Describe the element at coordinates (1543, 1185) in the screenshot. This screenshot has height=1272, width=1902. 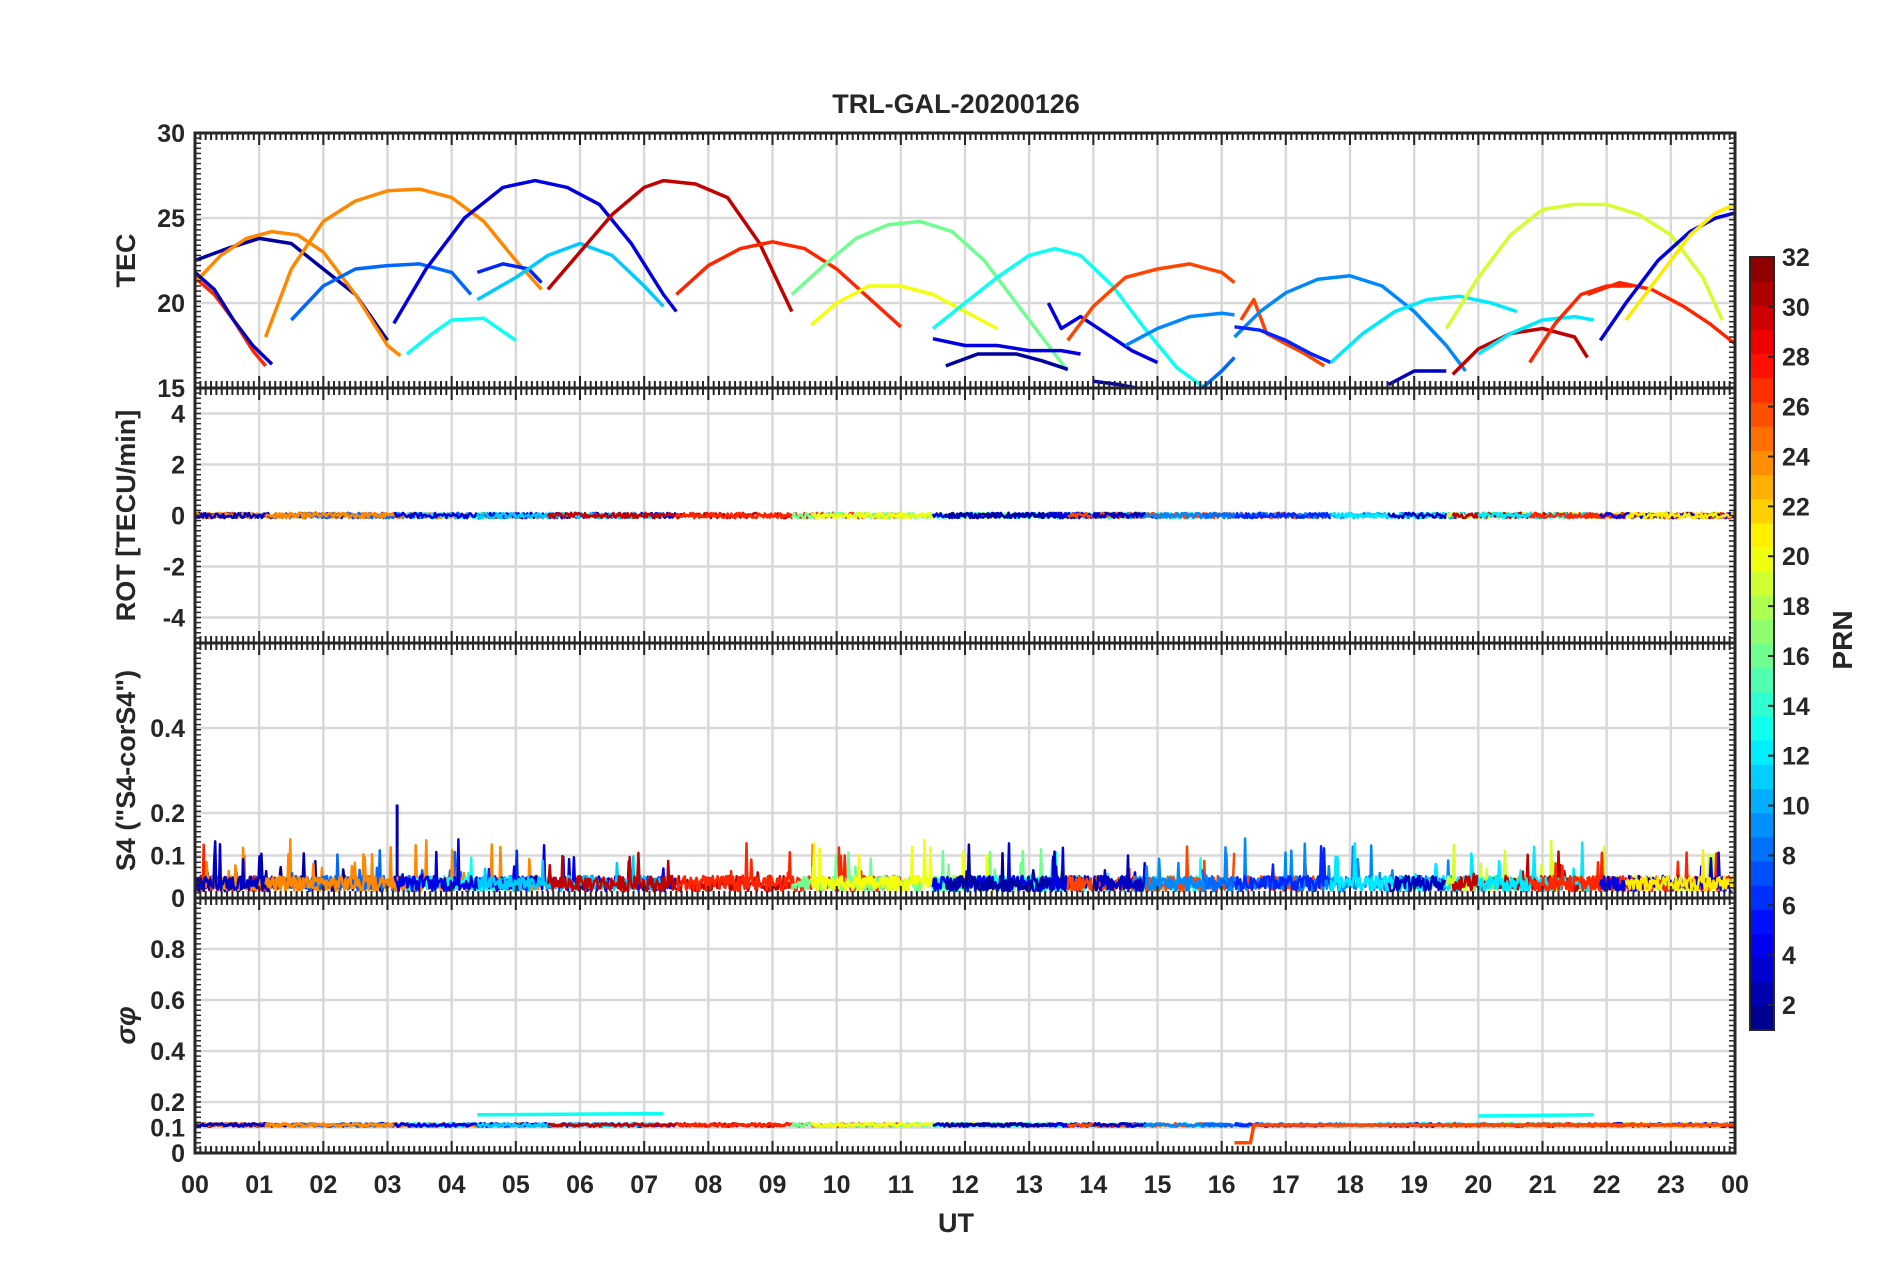
I see `x-tick-label: 21` at that location.